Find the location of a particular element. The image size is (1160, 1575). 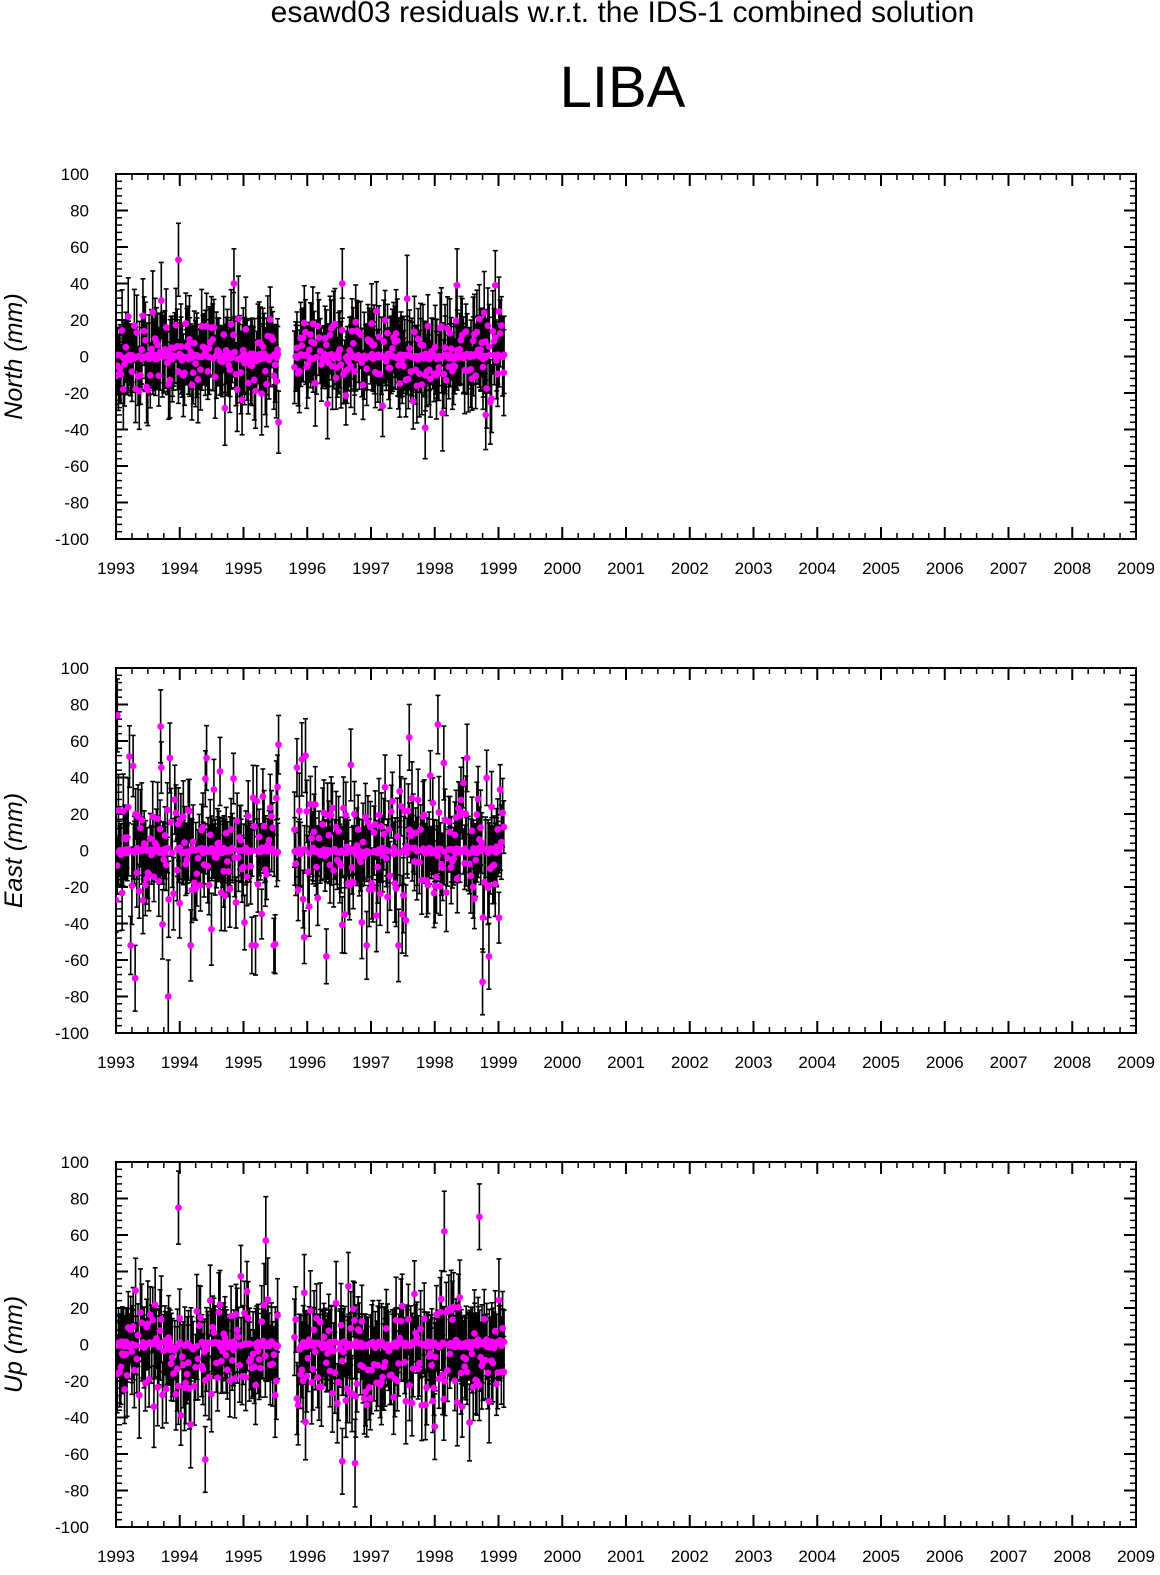

y-tick-label: 100 is located at coordinates (75, 1162).